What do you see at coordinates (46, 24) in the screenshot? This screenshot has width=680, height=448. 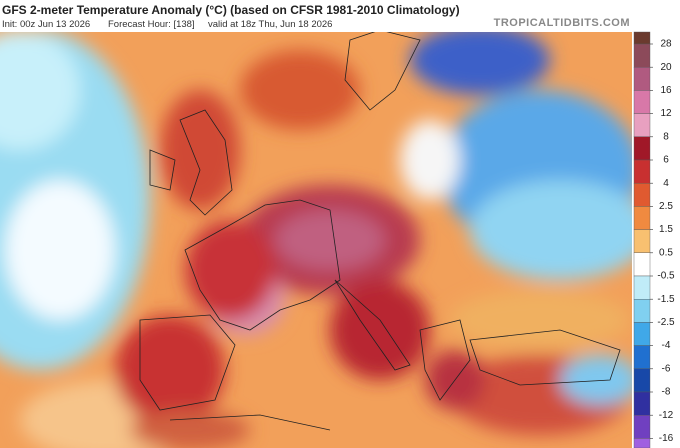 I see `init-time: Init: 00z Jun 13 2026` at bounding box center [46, 24].